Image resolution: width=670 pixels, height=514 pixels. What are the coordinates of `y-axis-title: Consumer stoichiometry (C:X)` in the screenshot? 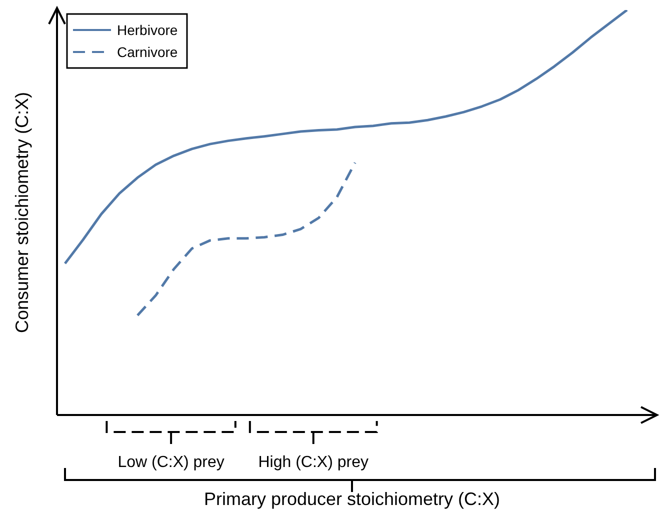 It's located at (22, 213).